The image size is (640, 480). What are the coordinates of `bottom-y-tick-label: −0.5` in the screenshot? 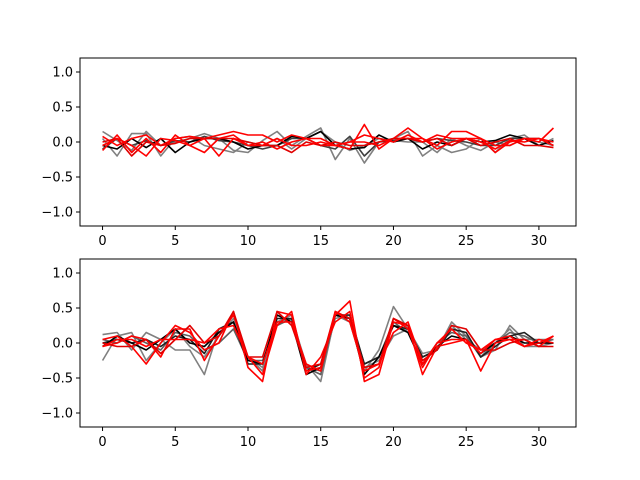 It's located at (57, 379).